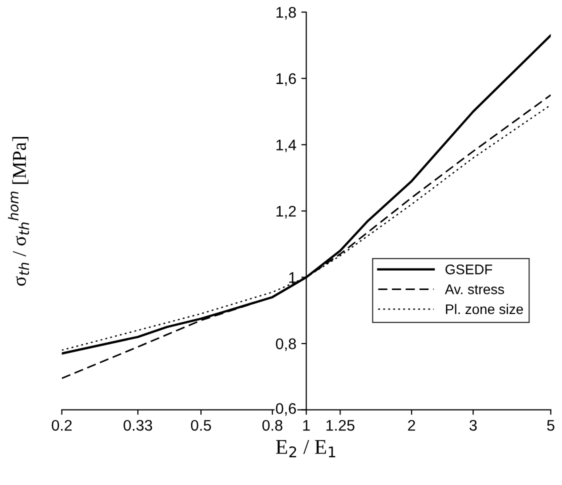 The width and height of the screenshot is (562, 485). What do you see at coordinates (469, 269) in the screenshot?
I see `legend-label: GSEDF` at bounding box center [469, 269].